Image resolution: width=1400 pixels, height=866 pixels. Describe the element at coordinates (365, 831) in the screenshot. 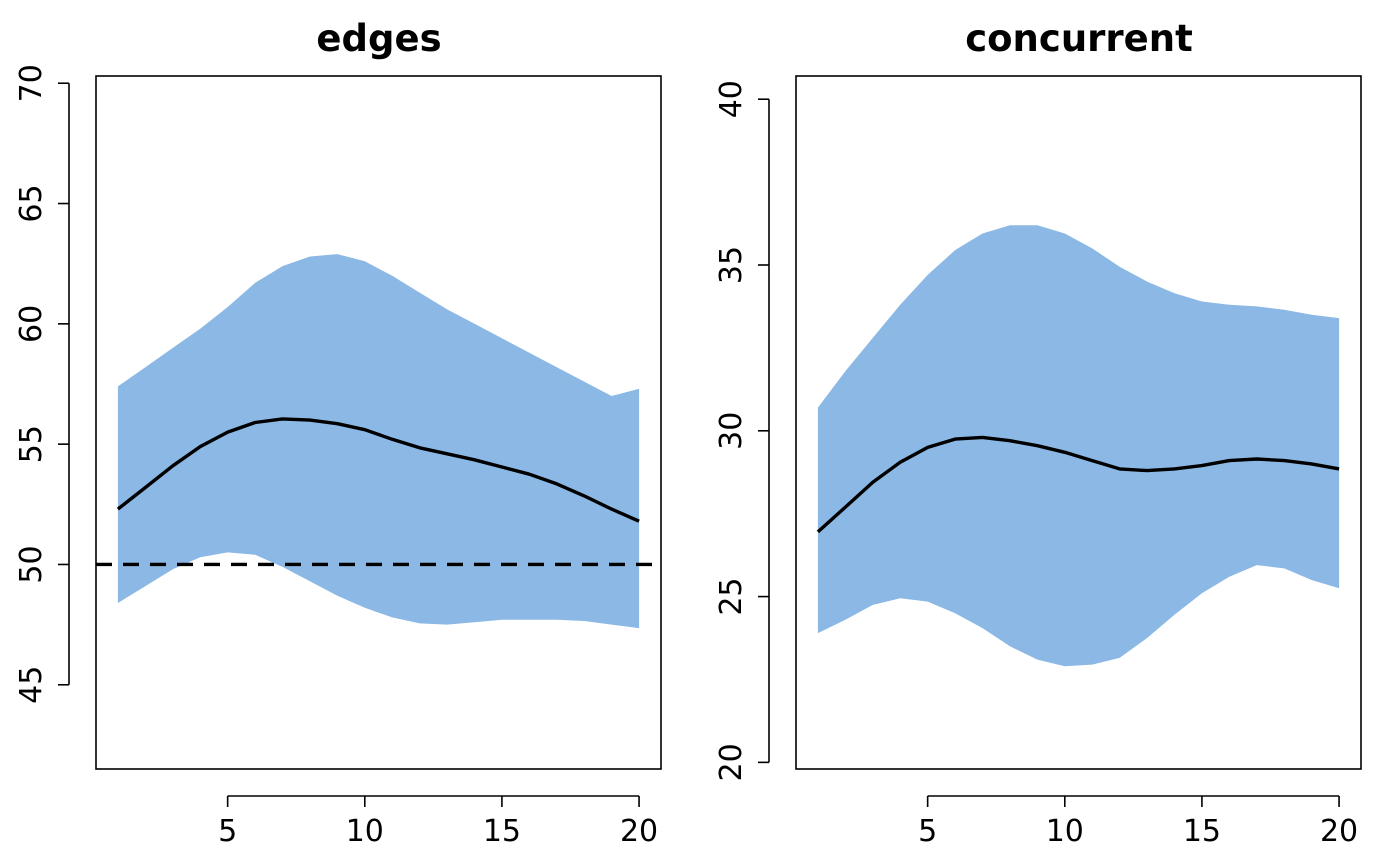

I see `x-tick-label-edges-10: 10` at that location.